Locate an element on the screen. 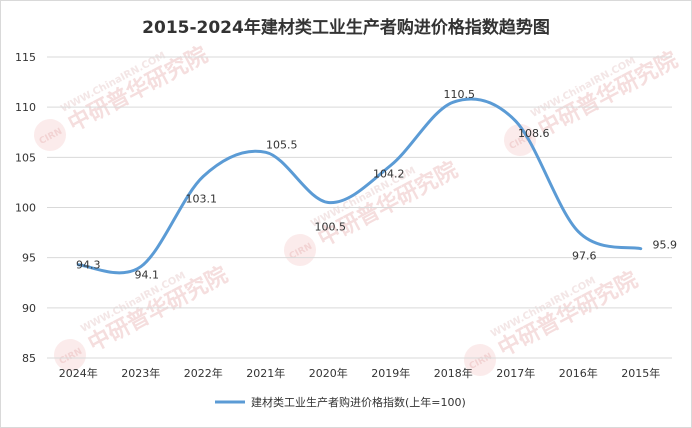 The width and height of the screenshot is (692, 428). y-tick-label: 95 is located at coordinates (29, 258).